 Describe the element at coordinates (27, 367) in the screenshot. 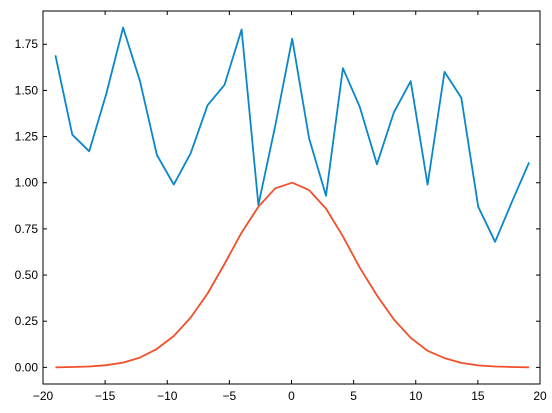

I see `y-tick-label: 0.00` at that location.